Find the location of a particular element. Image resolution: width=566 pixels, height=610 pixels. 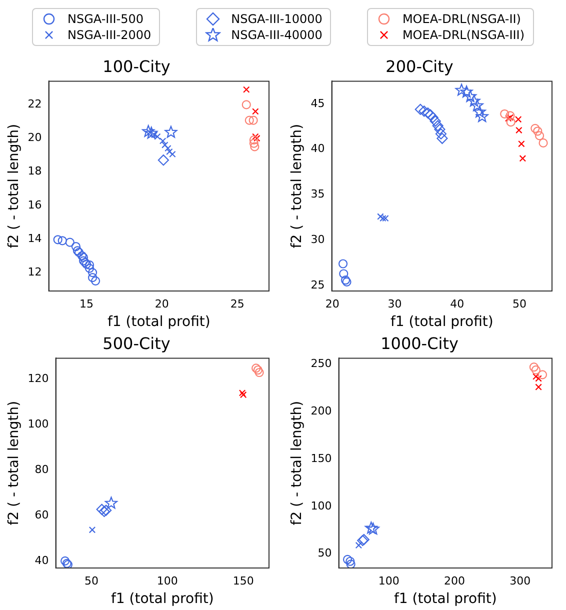

y-tick-label: 150 is located at coordinates (321, 458).